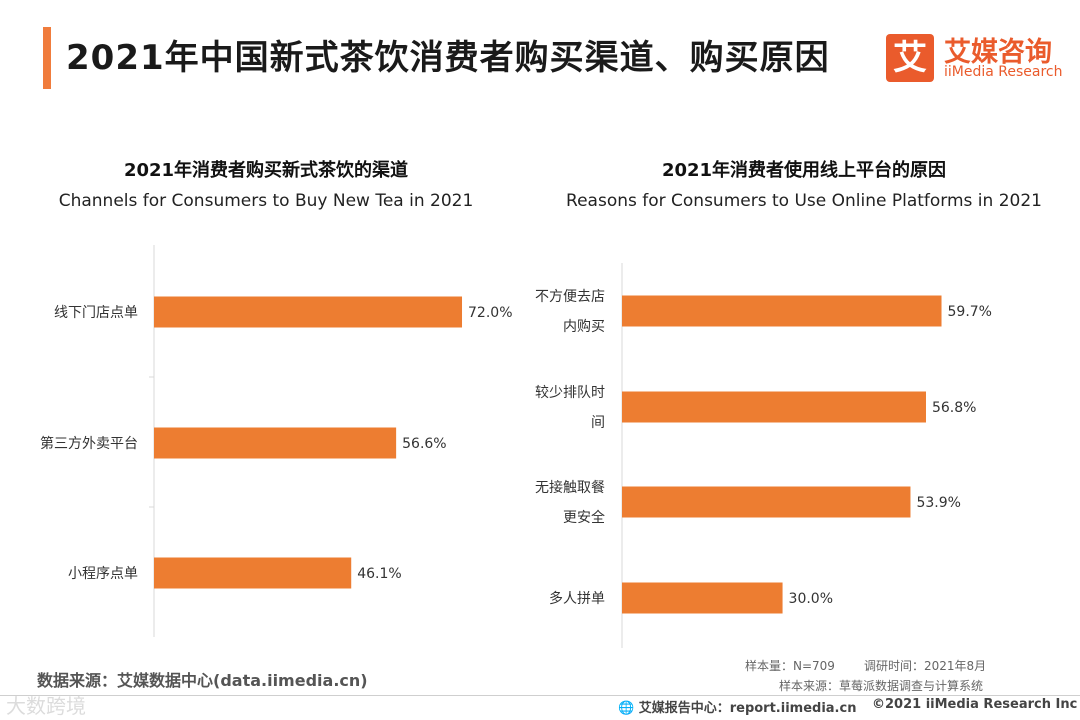 The height and width of the screenshot is (720, 1080). Describe the element at coordinates (598, 423) in the screenshot. I see `right-category-line-1-1: 间` at that location.